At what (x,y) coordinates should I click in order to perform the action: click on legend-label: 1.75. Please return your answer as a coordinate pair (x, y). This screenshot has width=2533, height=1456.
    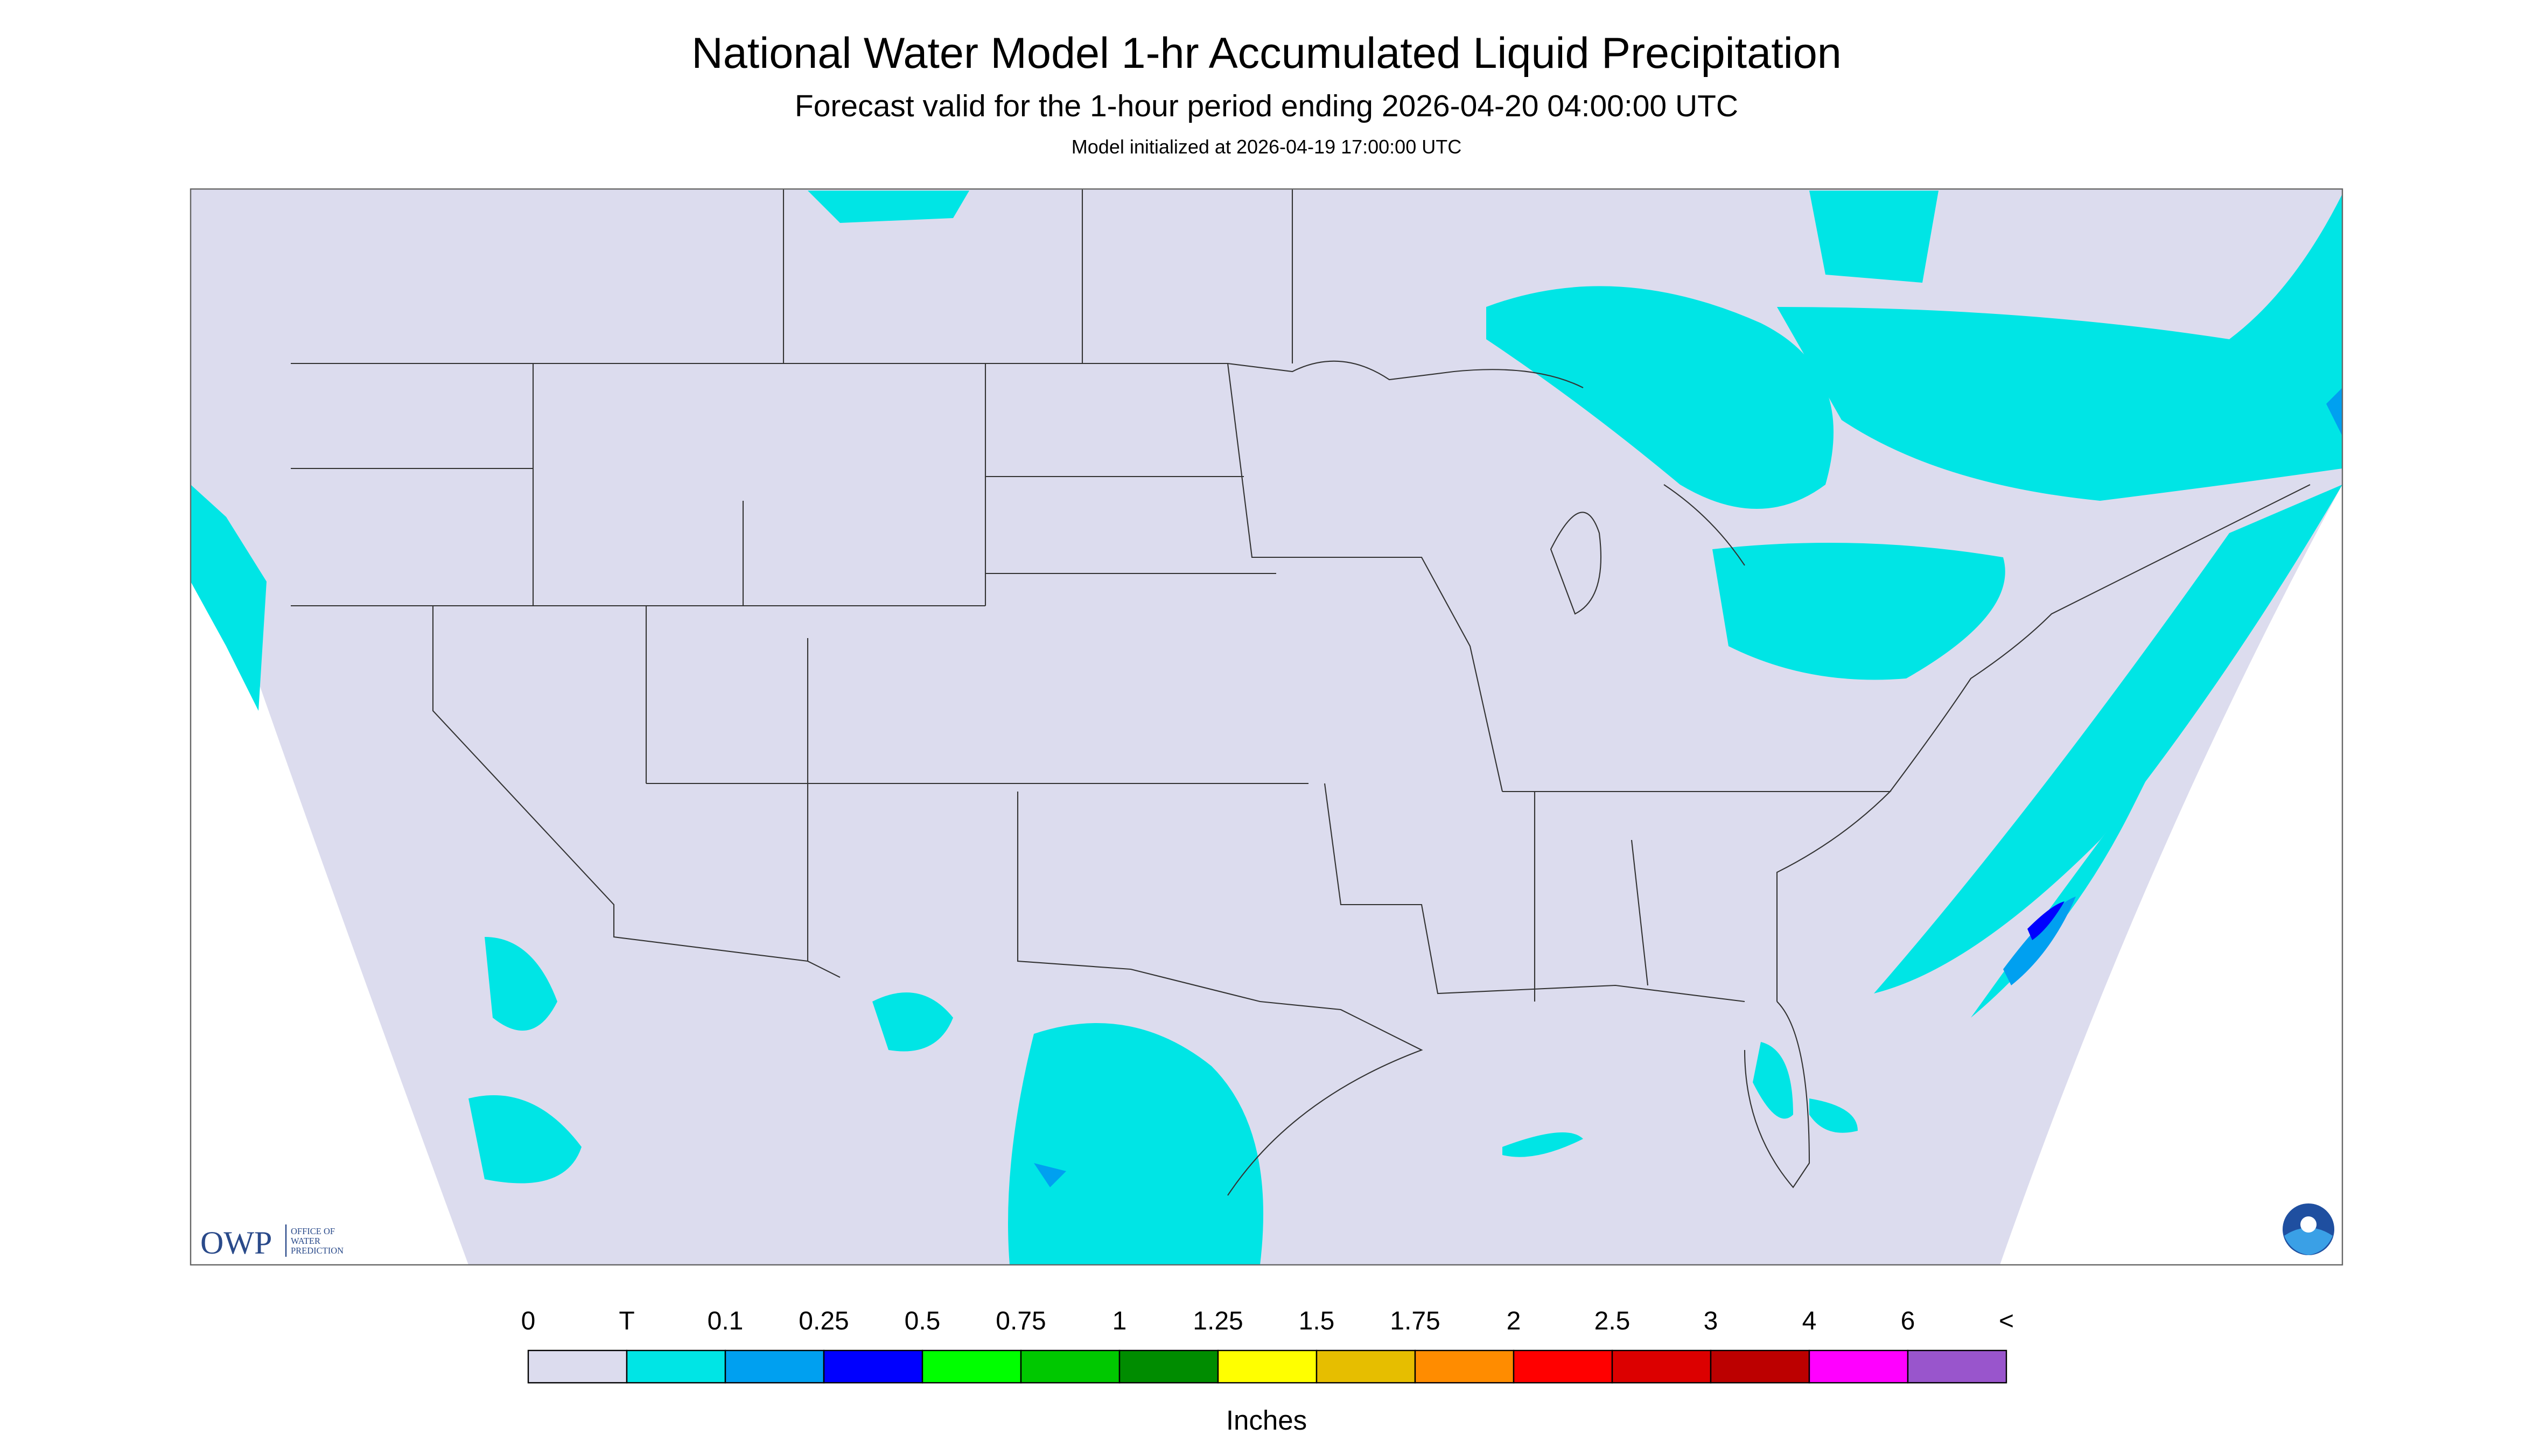
    Looking at the image, I should click on (1415, 1321).